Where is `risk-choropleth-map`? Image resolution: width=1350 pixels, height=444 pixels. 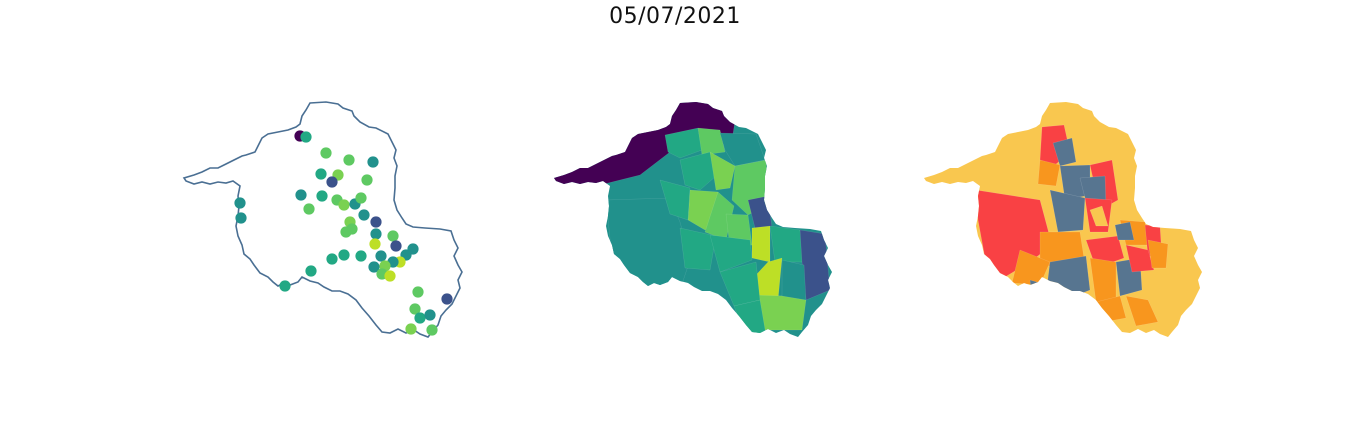
risk-choropleth-map is located at coordinates (1063, 219).